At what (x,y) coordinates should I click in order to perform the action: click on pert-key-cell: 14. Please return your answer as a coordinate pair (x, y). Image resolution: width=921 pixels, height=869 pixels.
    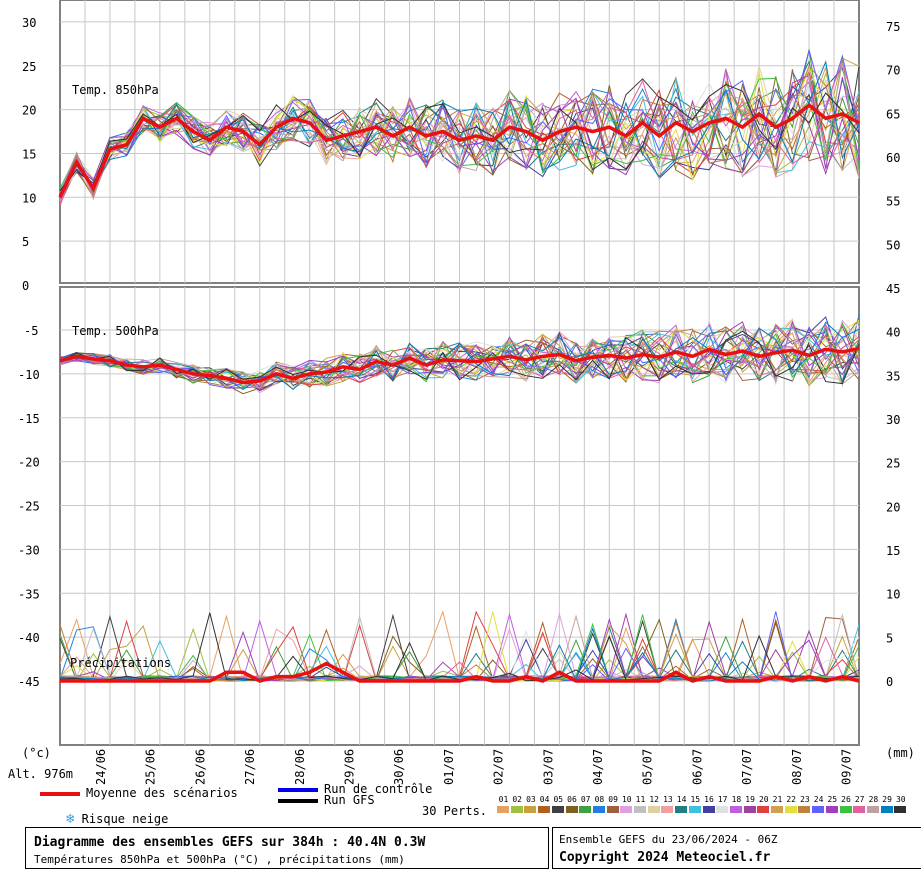
    Looking at the image, I should click on (681, 804).